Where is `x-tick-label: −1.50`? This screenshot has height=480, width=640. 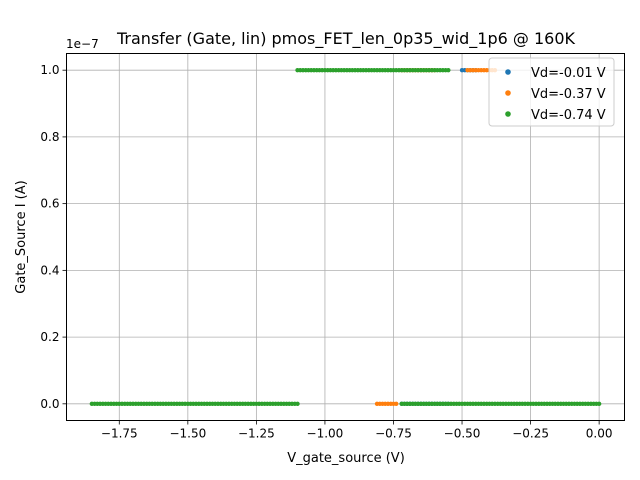 x-tick-label: −1.50 is located at coordinates (187, 434).